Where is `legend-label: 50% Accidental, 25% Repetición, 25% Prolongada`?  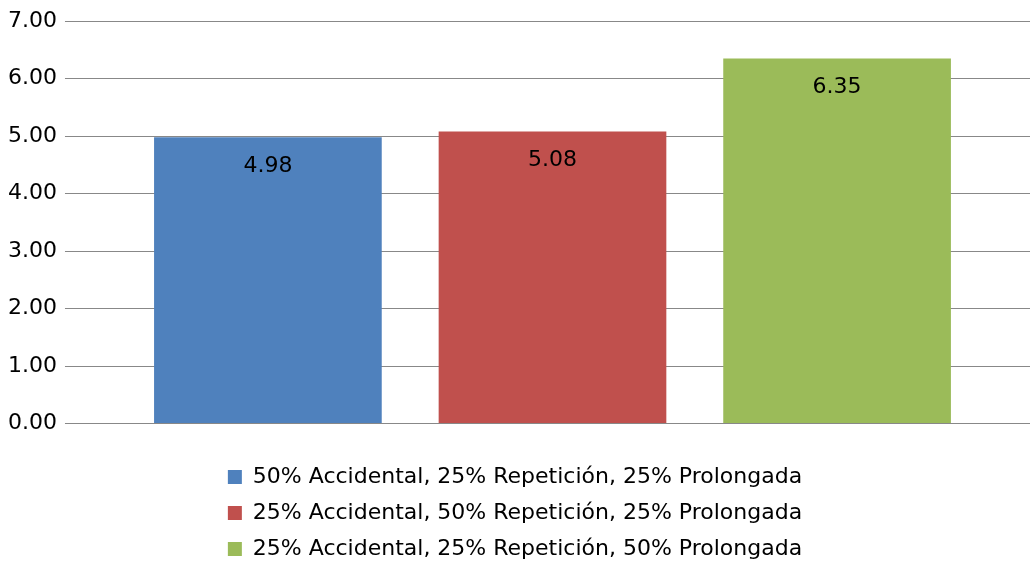 legend-label: 50% Accidental, 25% Repetición, 25% Prolongada is located at coordinates (527, 475).